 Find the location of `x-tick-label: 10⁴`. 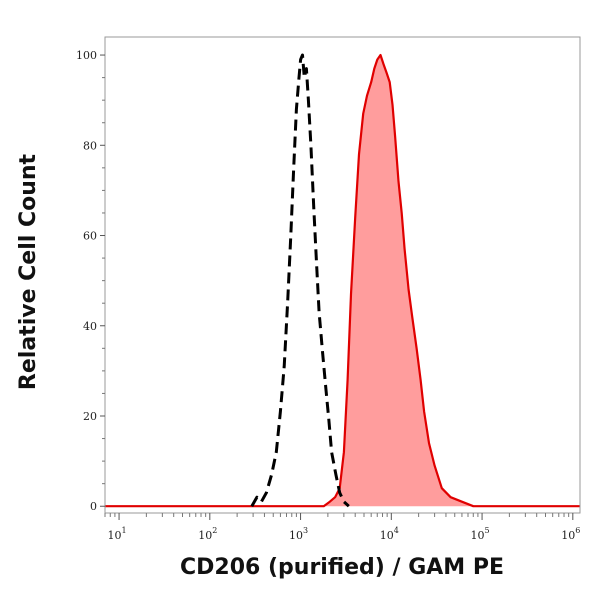

x-tick-label: 10⁴ is located at coordinates (389, 534).